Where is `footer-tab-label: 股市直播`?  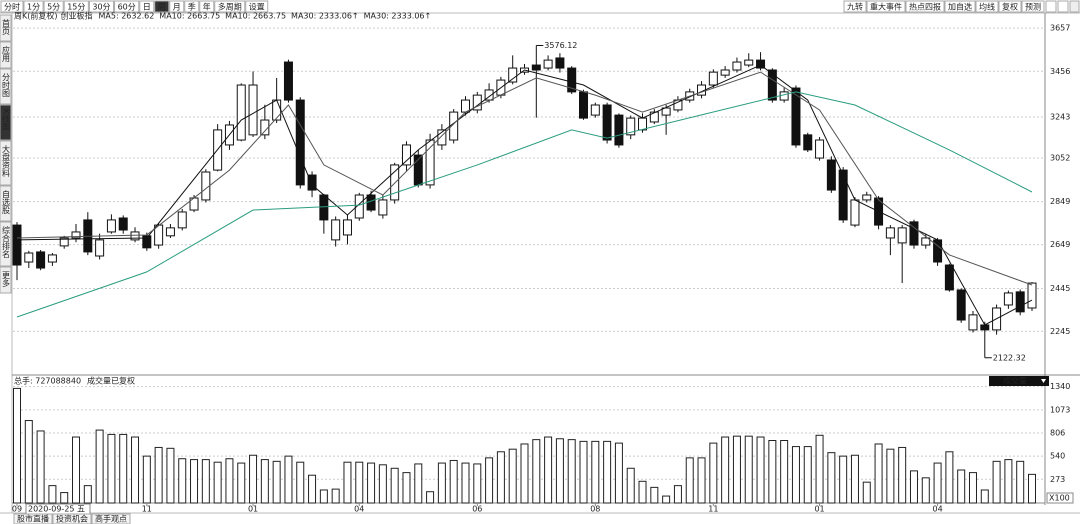
footer-tab-label: 股市直播 is located at coordinates (33, 519).